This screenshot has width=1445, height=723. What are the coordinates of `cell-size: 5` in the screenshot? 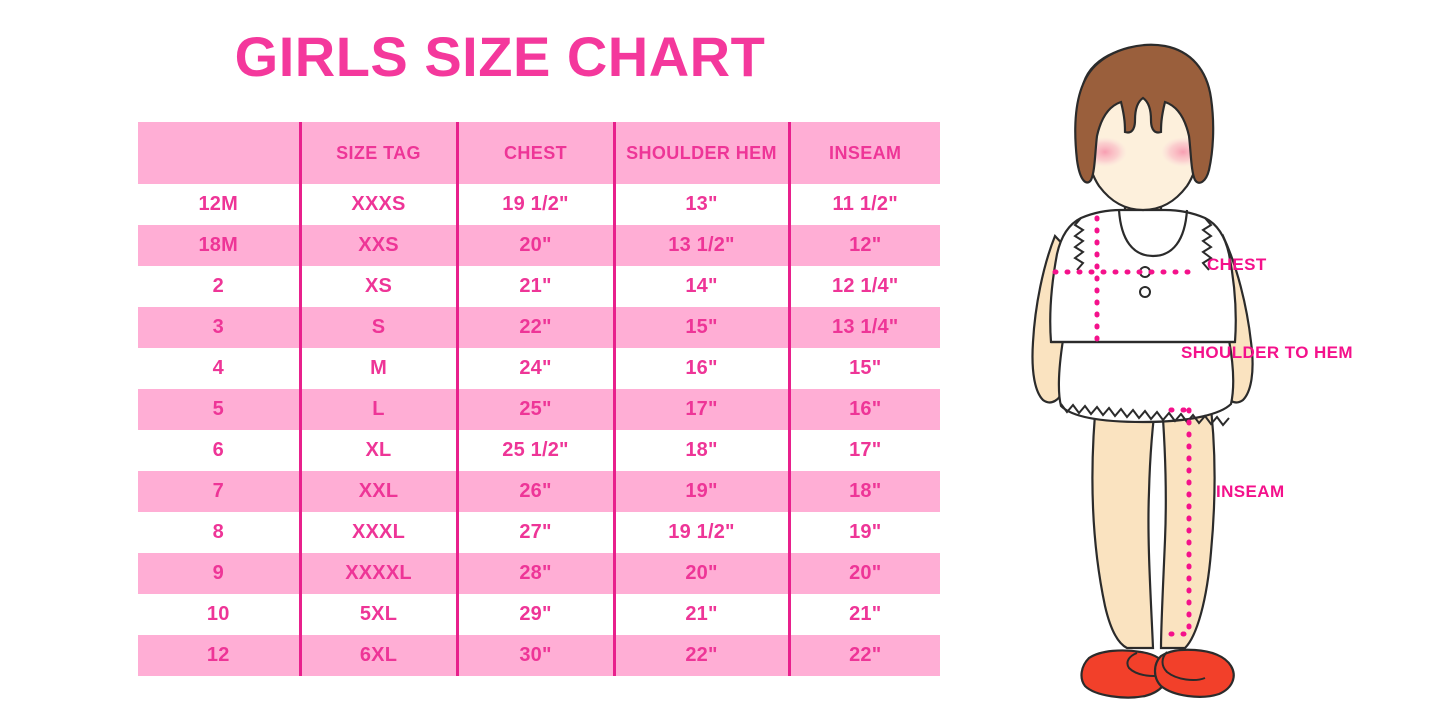 It's located at (220, 409).